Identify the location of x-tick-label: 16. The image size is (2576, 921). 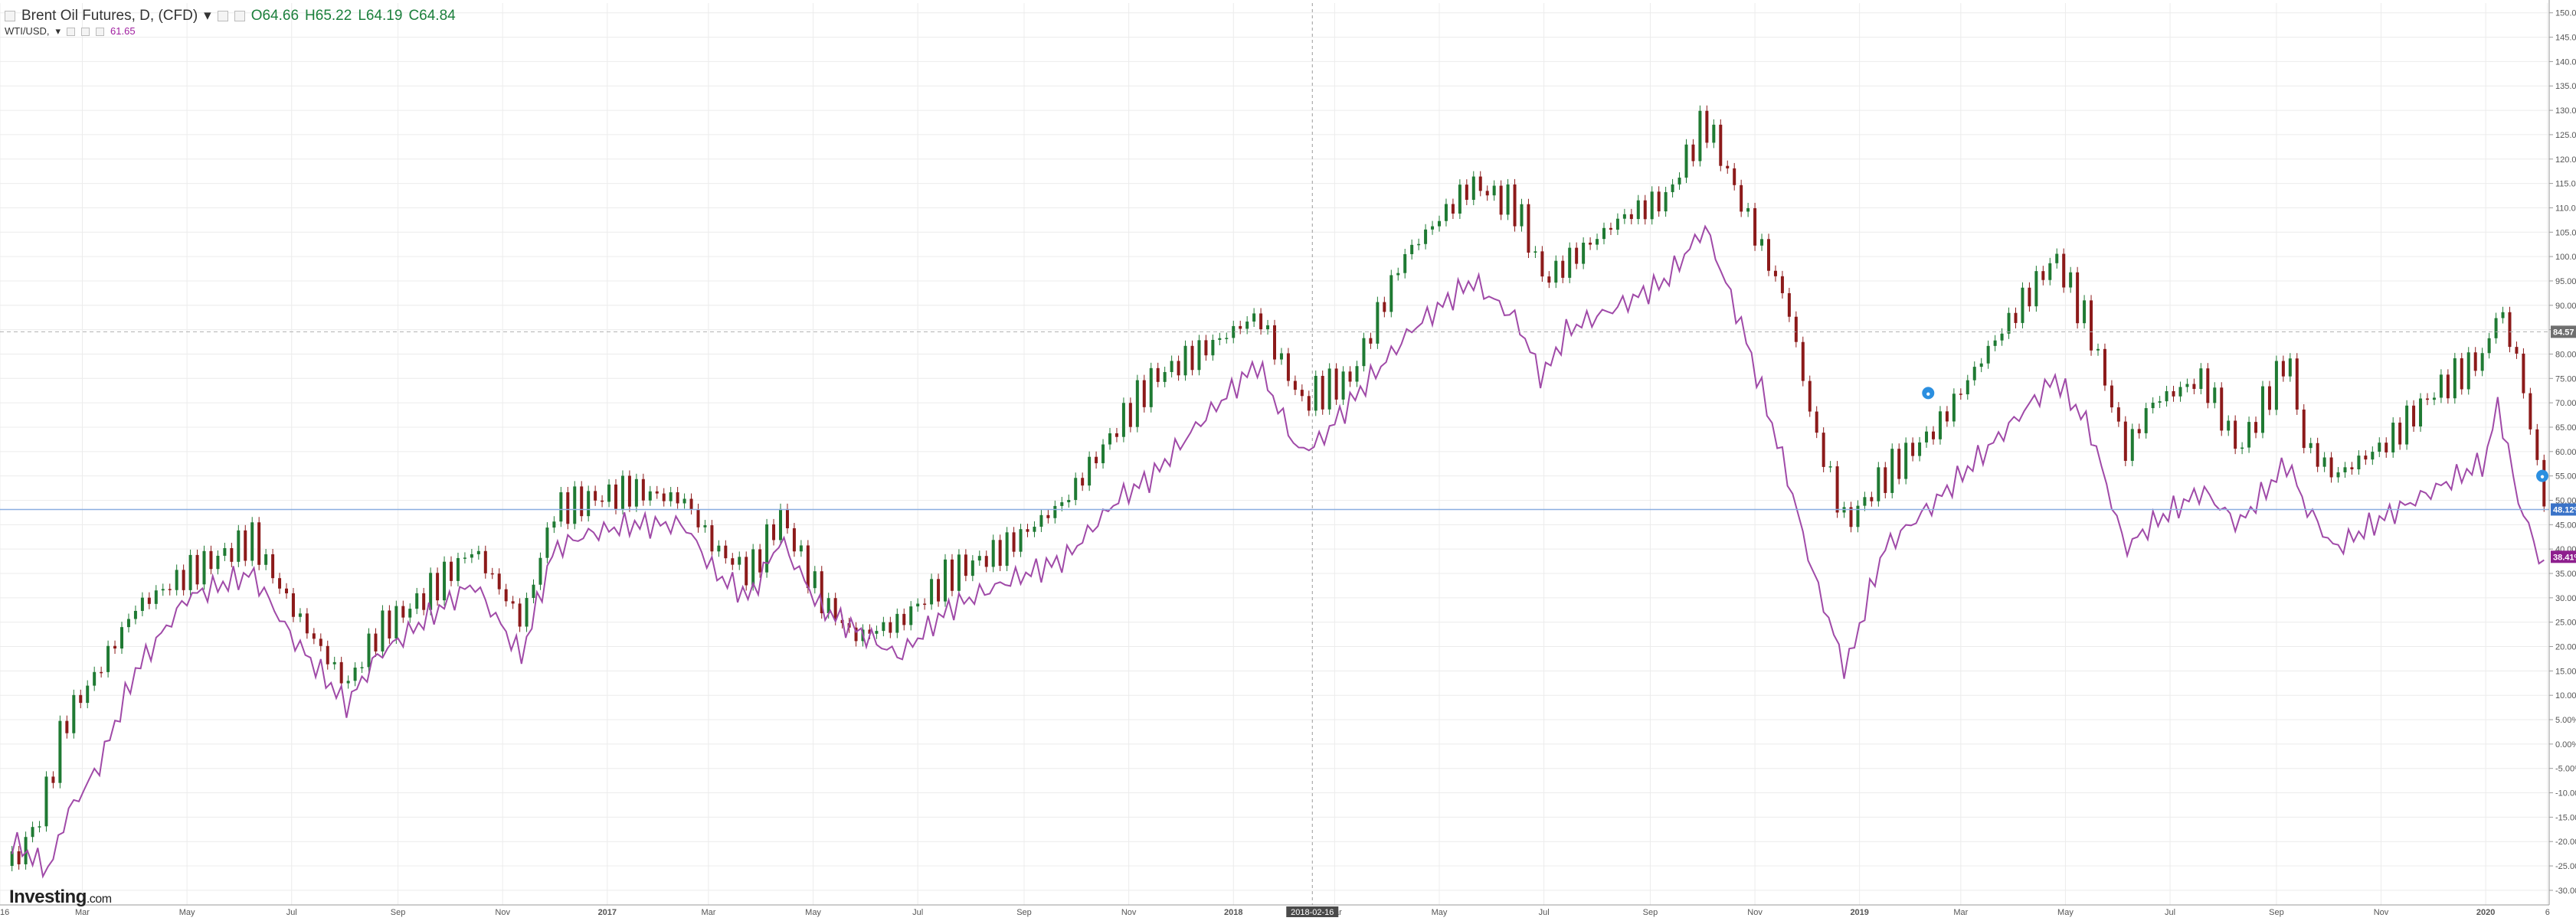
(4, 912).